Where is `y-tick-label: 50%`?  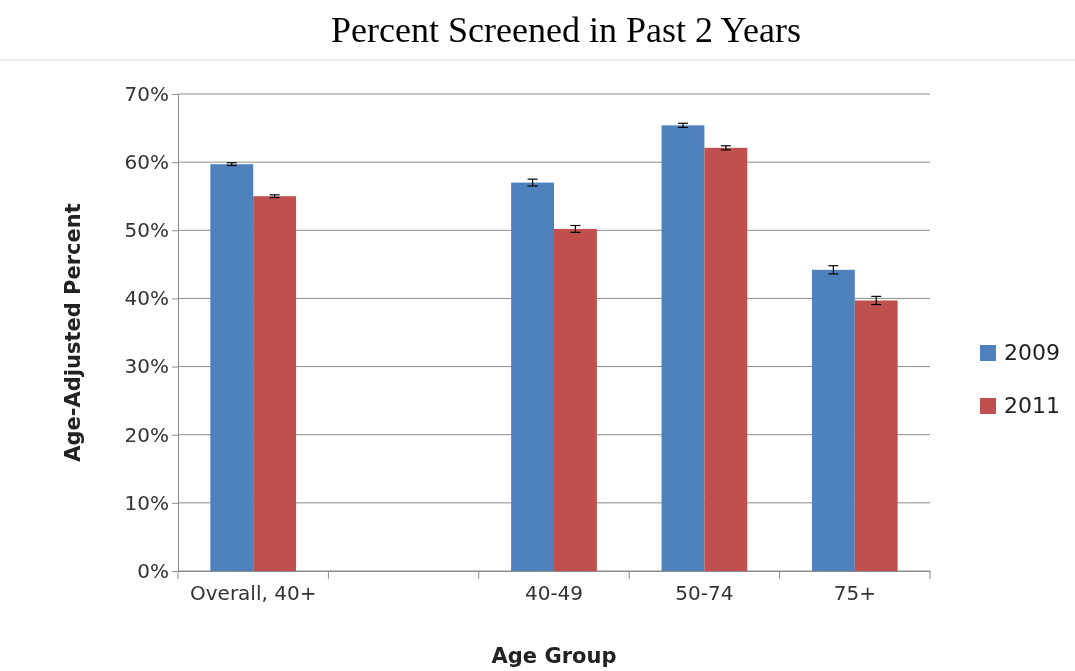
y-tick-label: 50% is located at coordinates (146, 230).